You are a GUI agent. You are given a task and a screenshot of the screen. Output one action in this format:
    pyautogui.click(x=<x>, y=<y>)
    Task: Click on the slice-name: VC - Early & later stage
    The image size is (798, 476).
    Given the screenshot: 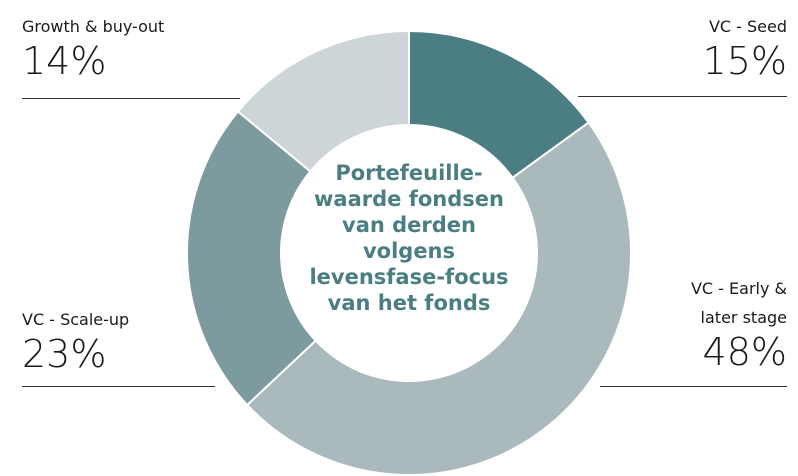 What is the action you would take?
    pyautogui.click(x=738, y=303)
    